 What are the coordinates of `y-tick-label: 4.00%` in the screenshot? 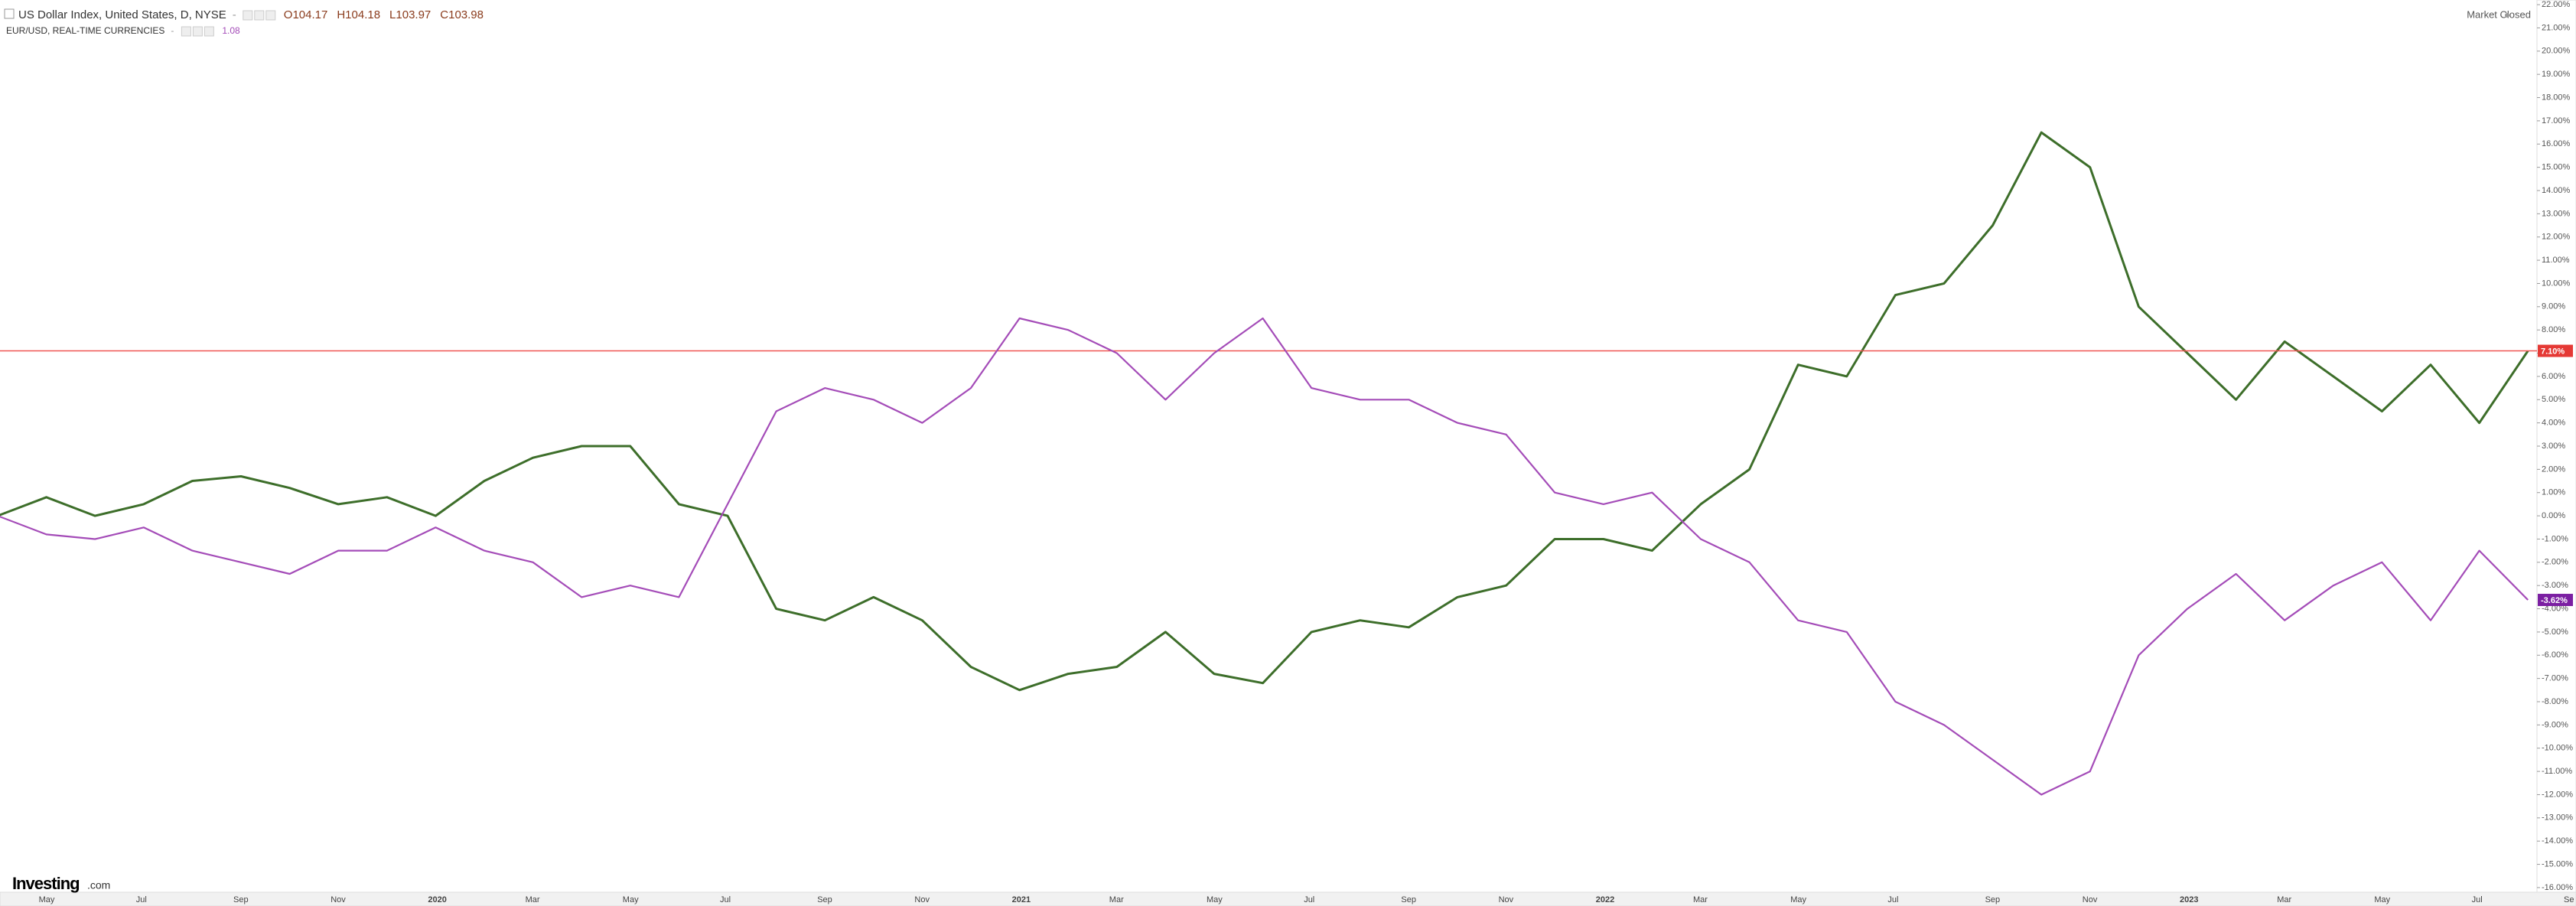 It's located at (2554, 423).